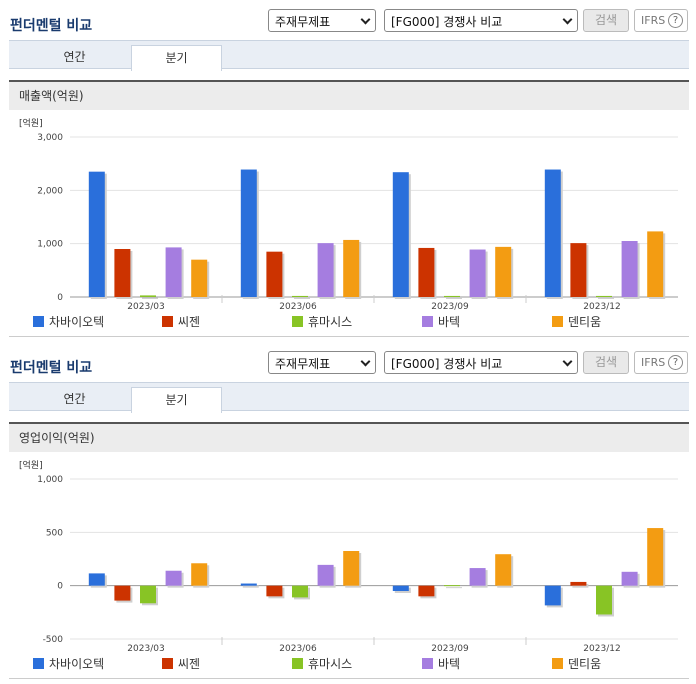 The width and height of the screenshot is (696, 684). What do you see at coordinates (189, 664) in the screenshot?
I see `legend-label: 씨젠` at bounding box center [189, 664].